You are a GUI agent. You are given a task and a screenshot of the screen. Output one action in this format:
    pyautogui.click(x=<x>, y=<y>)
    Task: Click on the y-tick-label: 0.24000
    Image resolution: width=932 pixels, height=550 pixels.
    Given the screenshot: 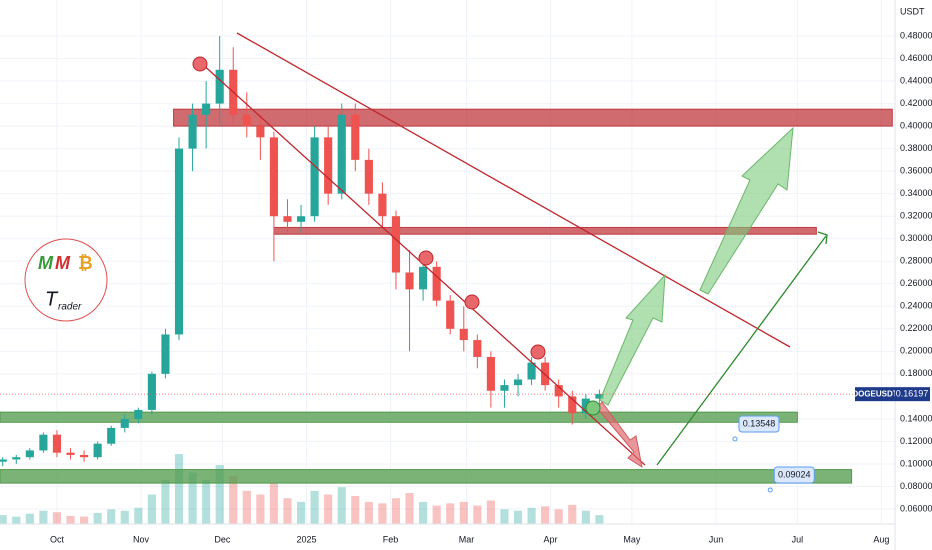 What is the action you would take?
    pyautogui.click(x=916, y=306)
    